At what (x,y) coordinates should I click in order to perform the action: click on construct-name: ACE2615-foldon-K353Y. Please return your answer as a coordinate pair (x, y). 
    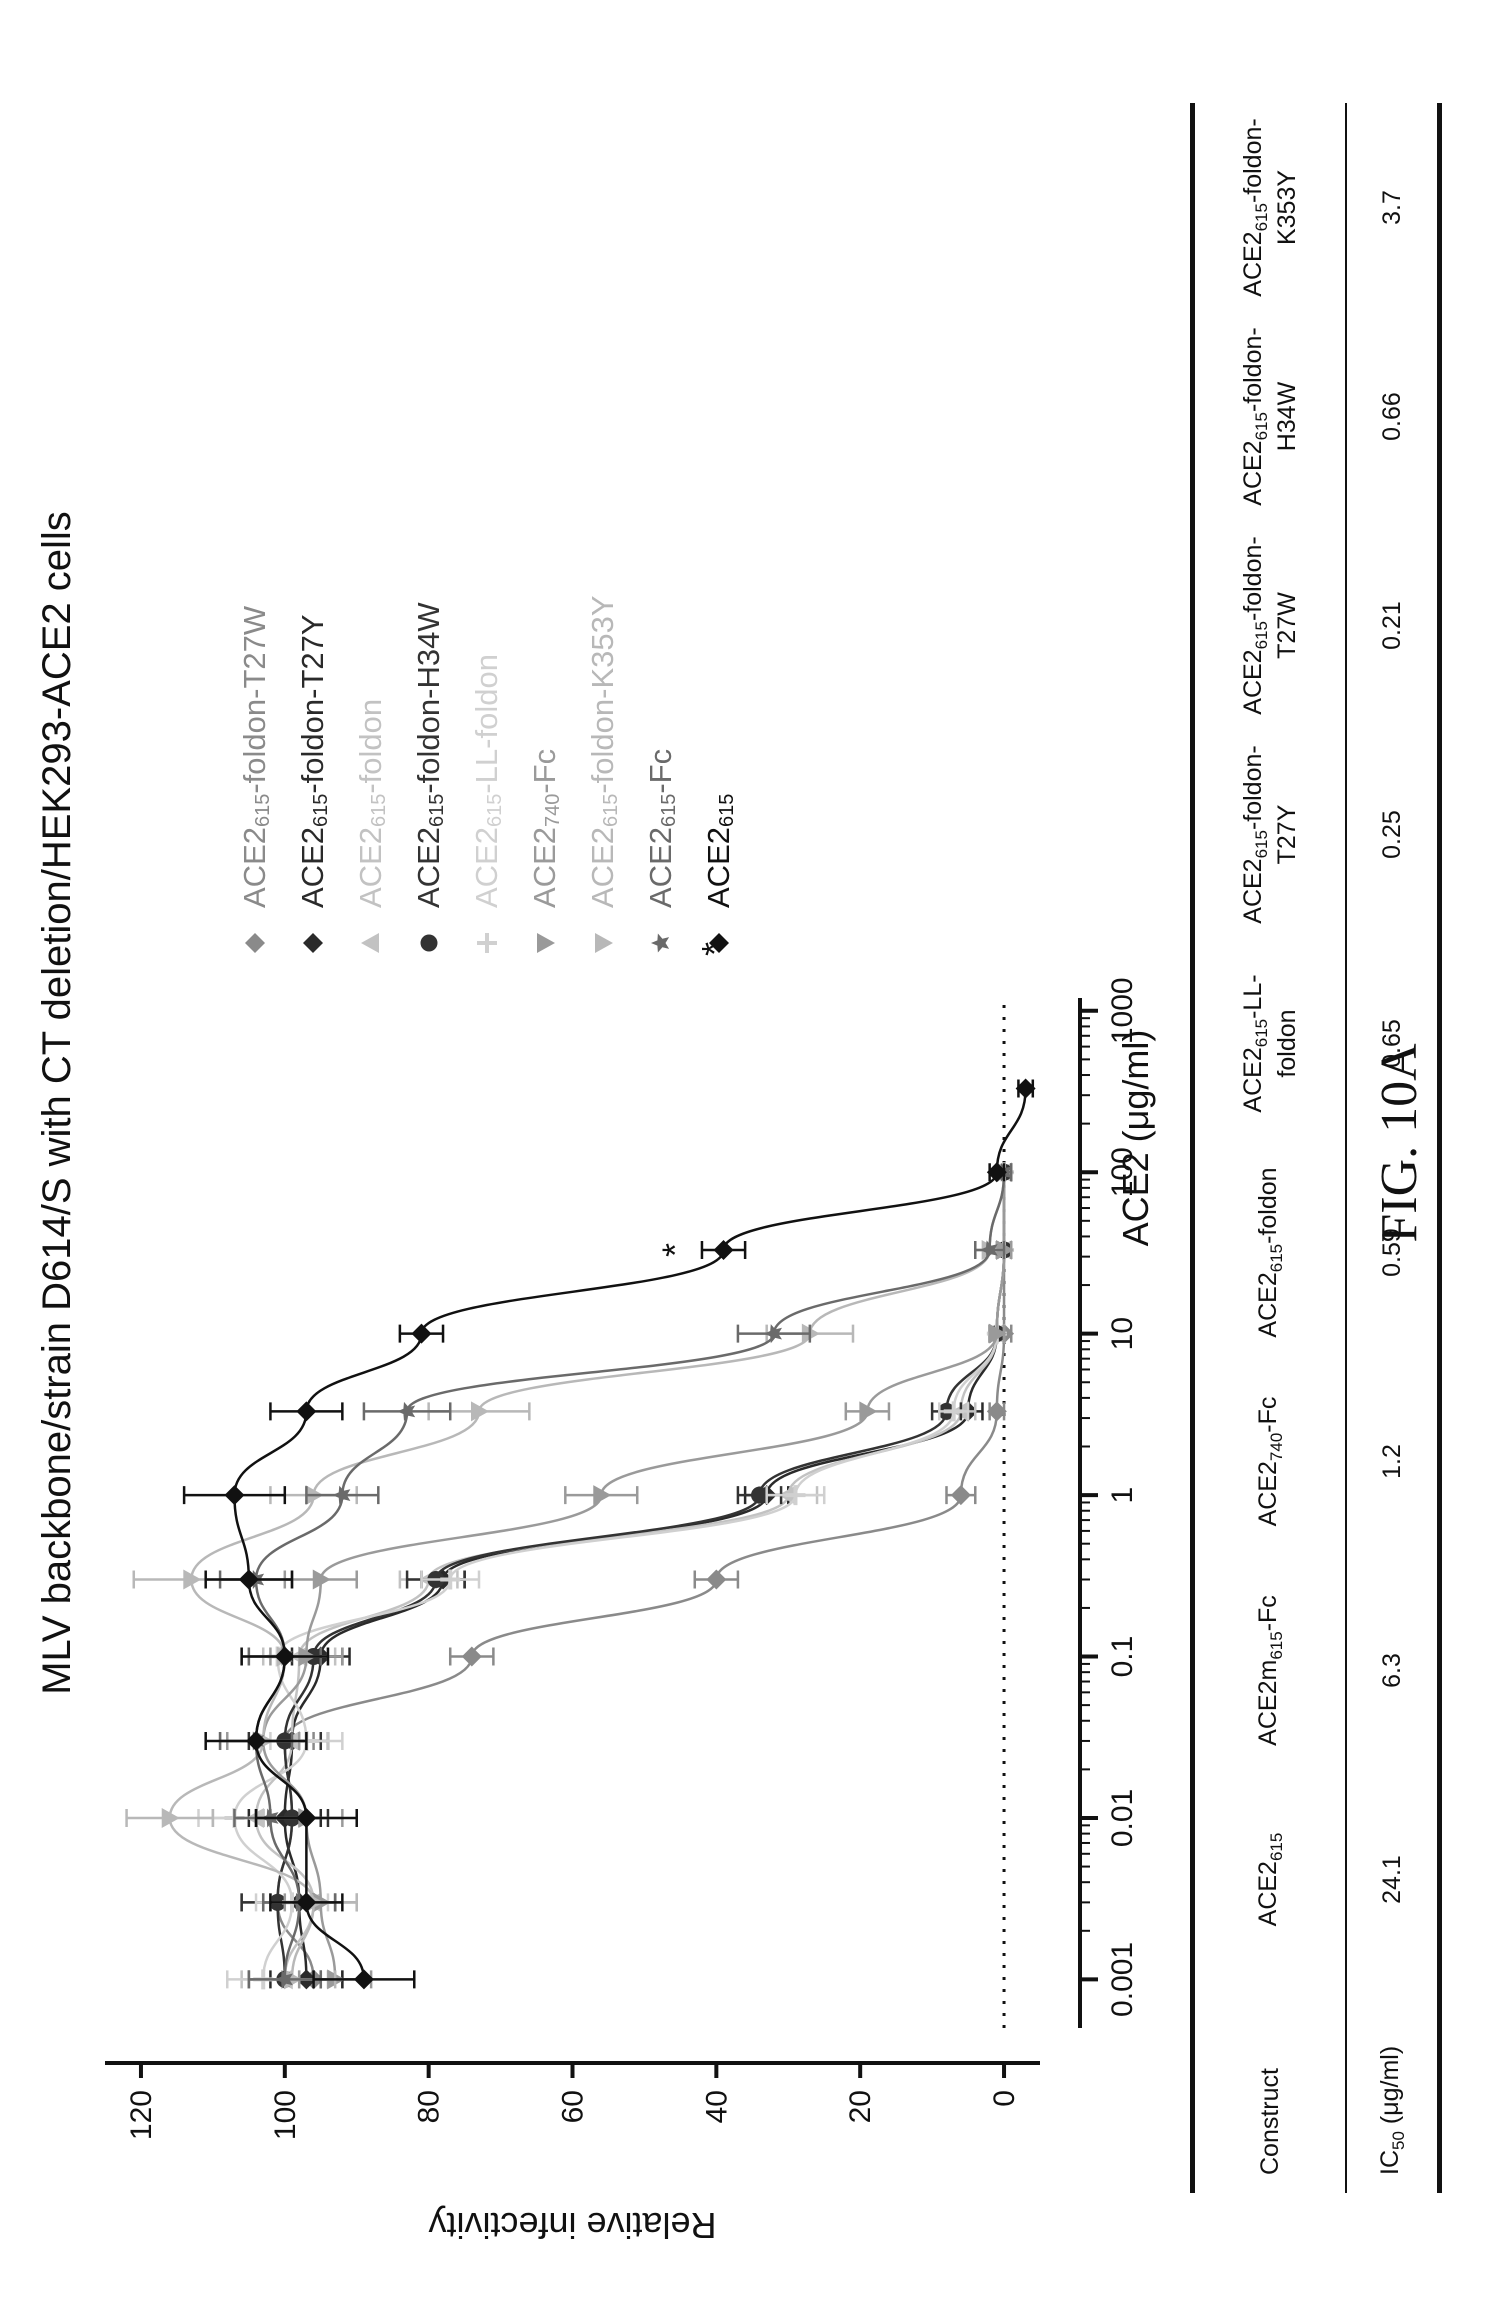
    Looking at the image, I should click on (1270, 207).